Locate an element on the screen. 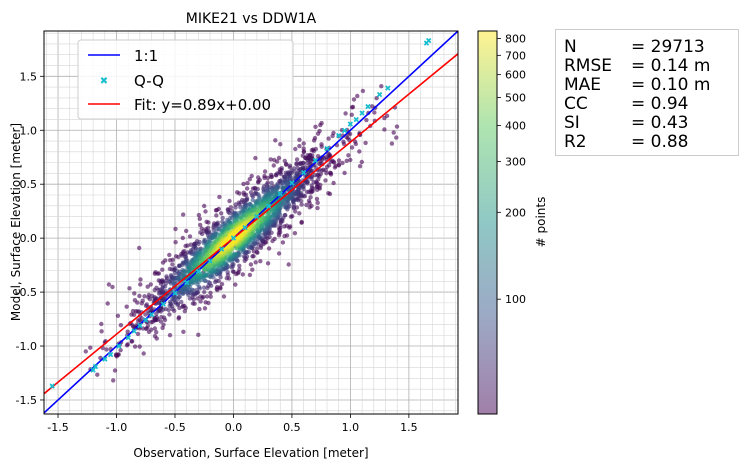 Image resolution: width=751 pixels, height=470 pixels. stat-value: = 0.94 is located at coordinates (660, 104).